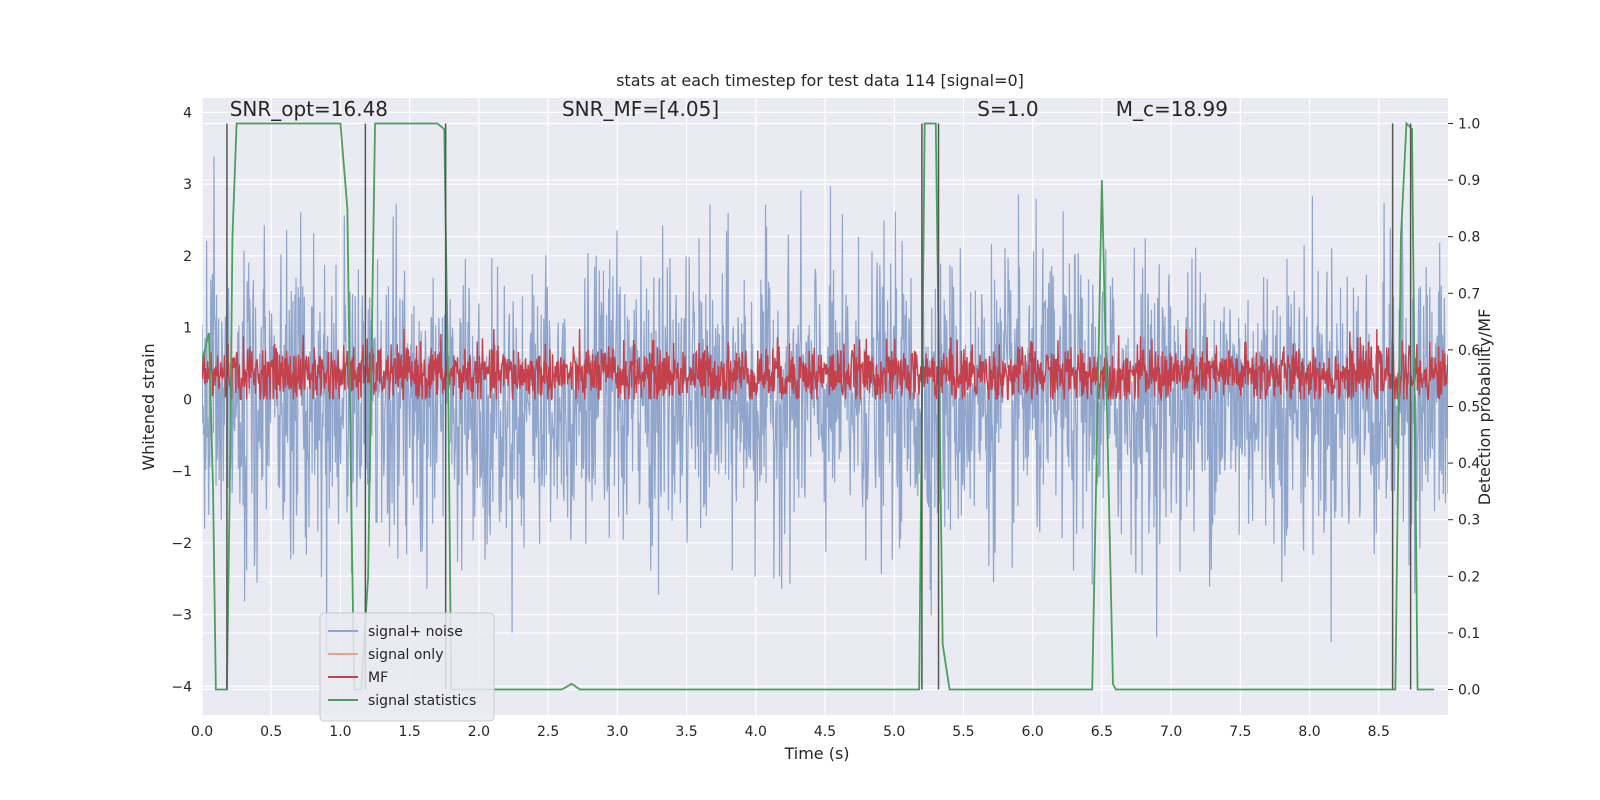  Describe the element at coordinates (1379, 732) in the screenshot. I see `x-tick-label: 8.5` at that location.